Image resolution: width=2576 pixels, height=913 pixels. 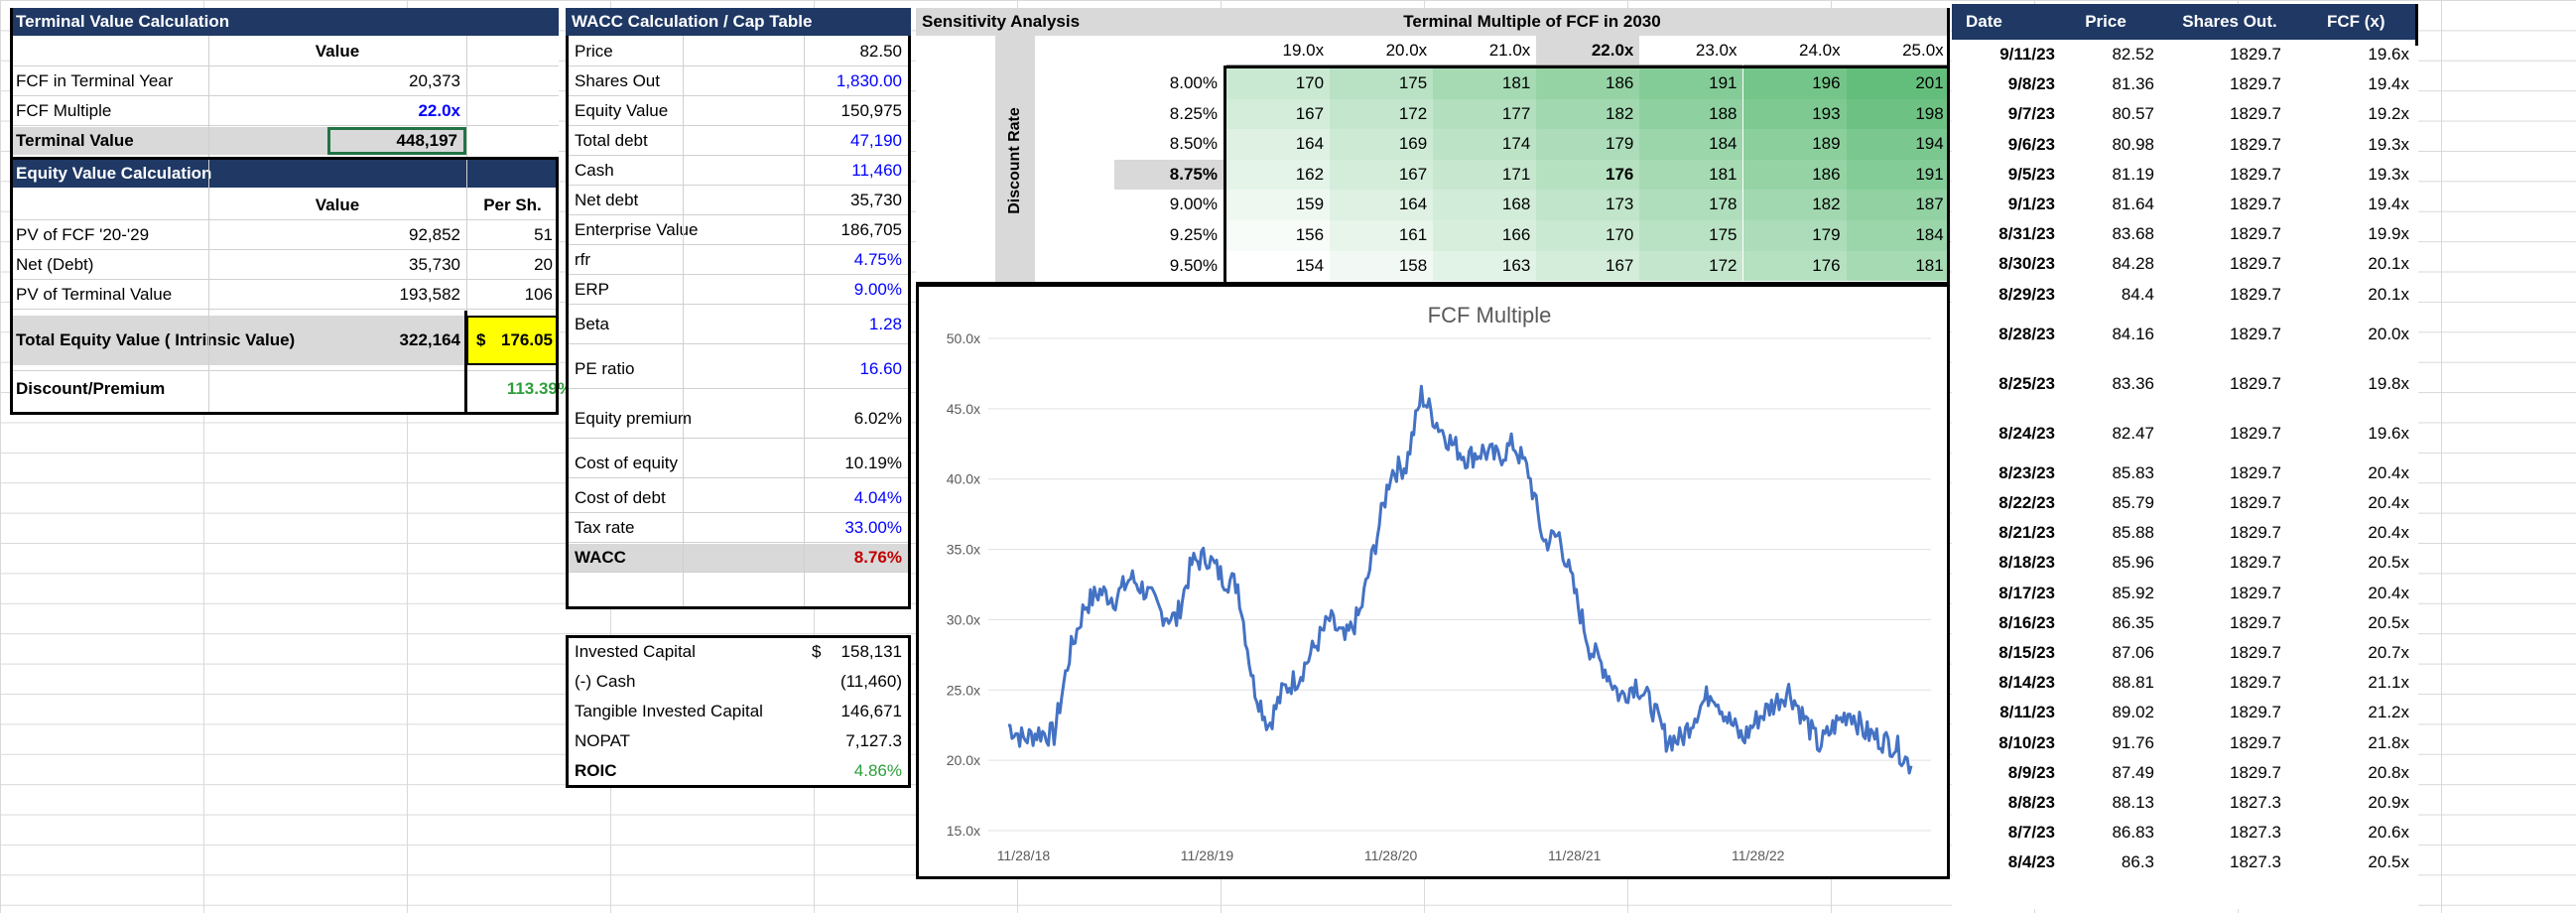 What do you see at coordinates (1485, 50) in the screenshot?
I see `sensitivity-column-header: 21.0x` at bounding box center [1485, 50].